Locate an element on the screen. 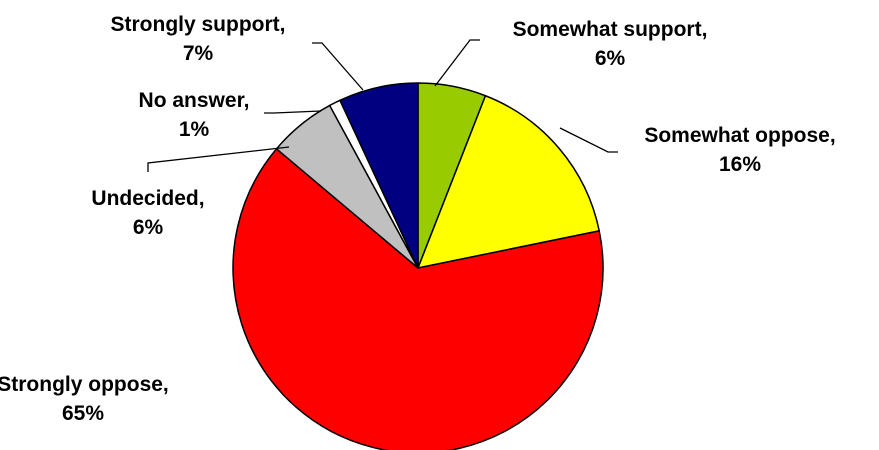 Image resolution: width=879 pixels, height=450 pixels. pie-slice-somewhat-oppose is located at coordinates (508, 181).